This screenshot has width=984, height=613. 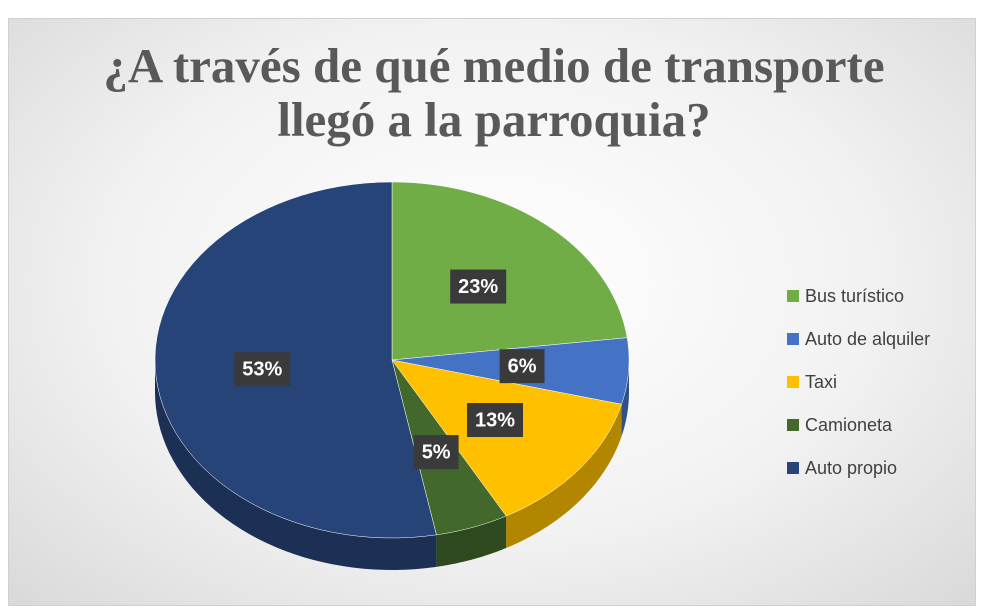 I want to click on data-label: 6%, so click(x=522, y=366).